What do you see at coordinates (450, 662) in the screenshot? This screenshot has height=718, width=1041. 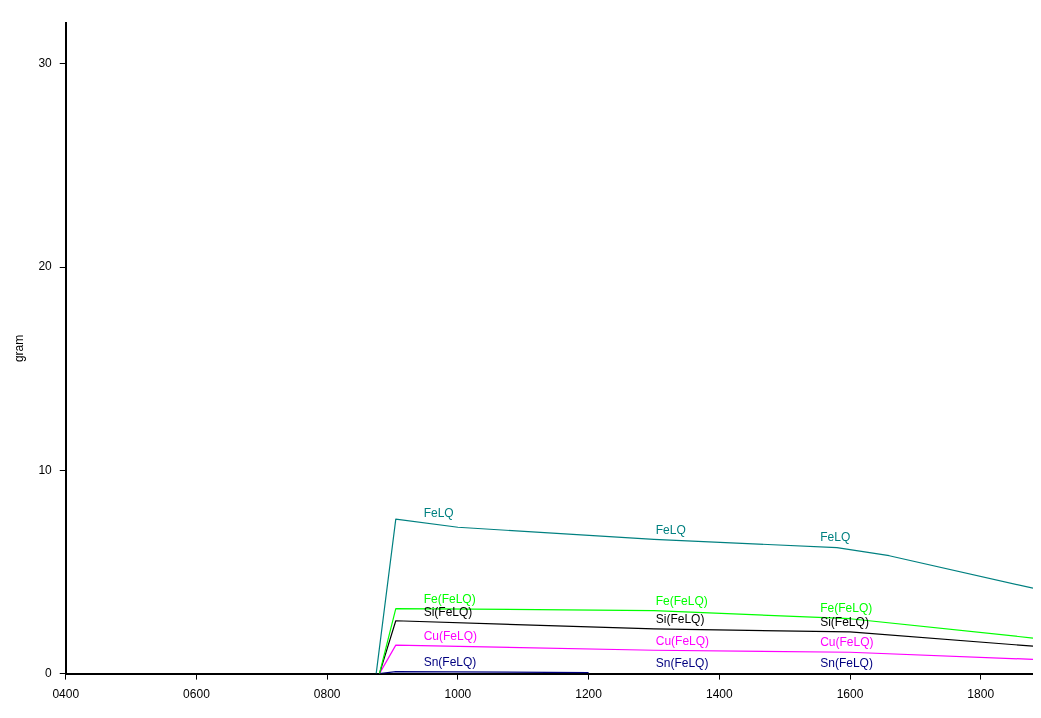 I see `series-label: Sn(FeLQ)` at bounding box center [450, 662].